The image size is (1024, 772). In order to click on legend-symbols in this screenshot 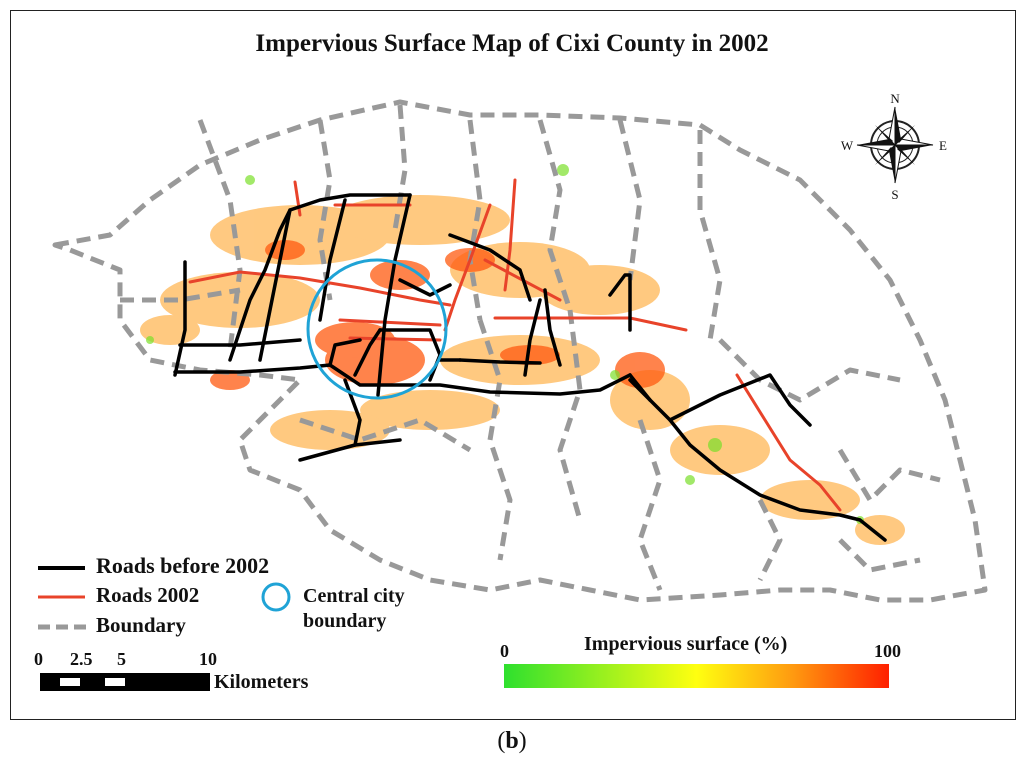, I will do `click(164, 598)`.